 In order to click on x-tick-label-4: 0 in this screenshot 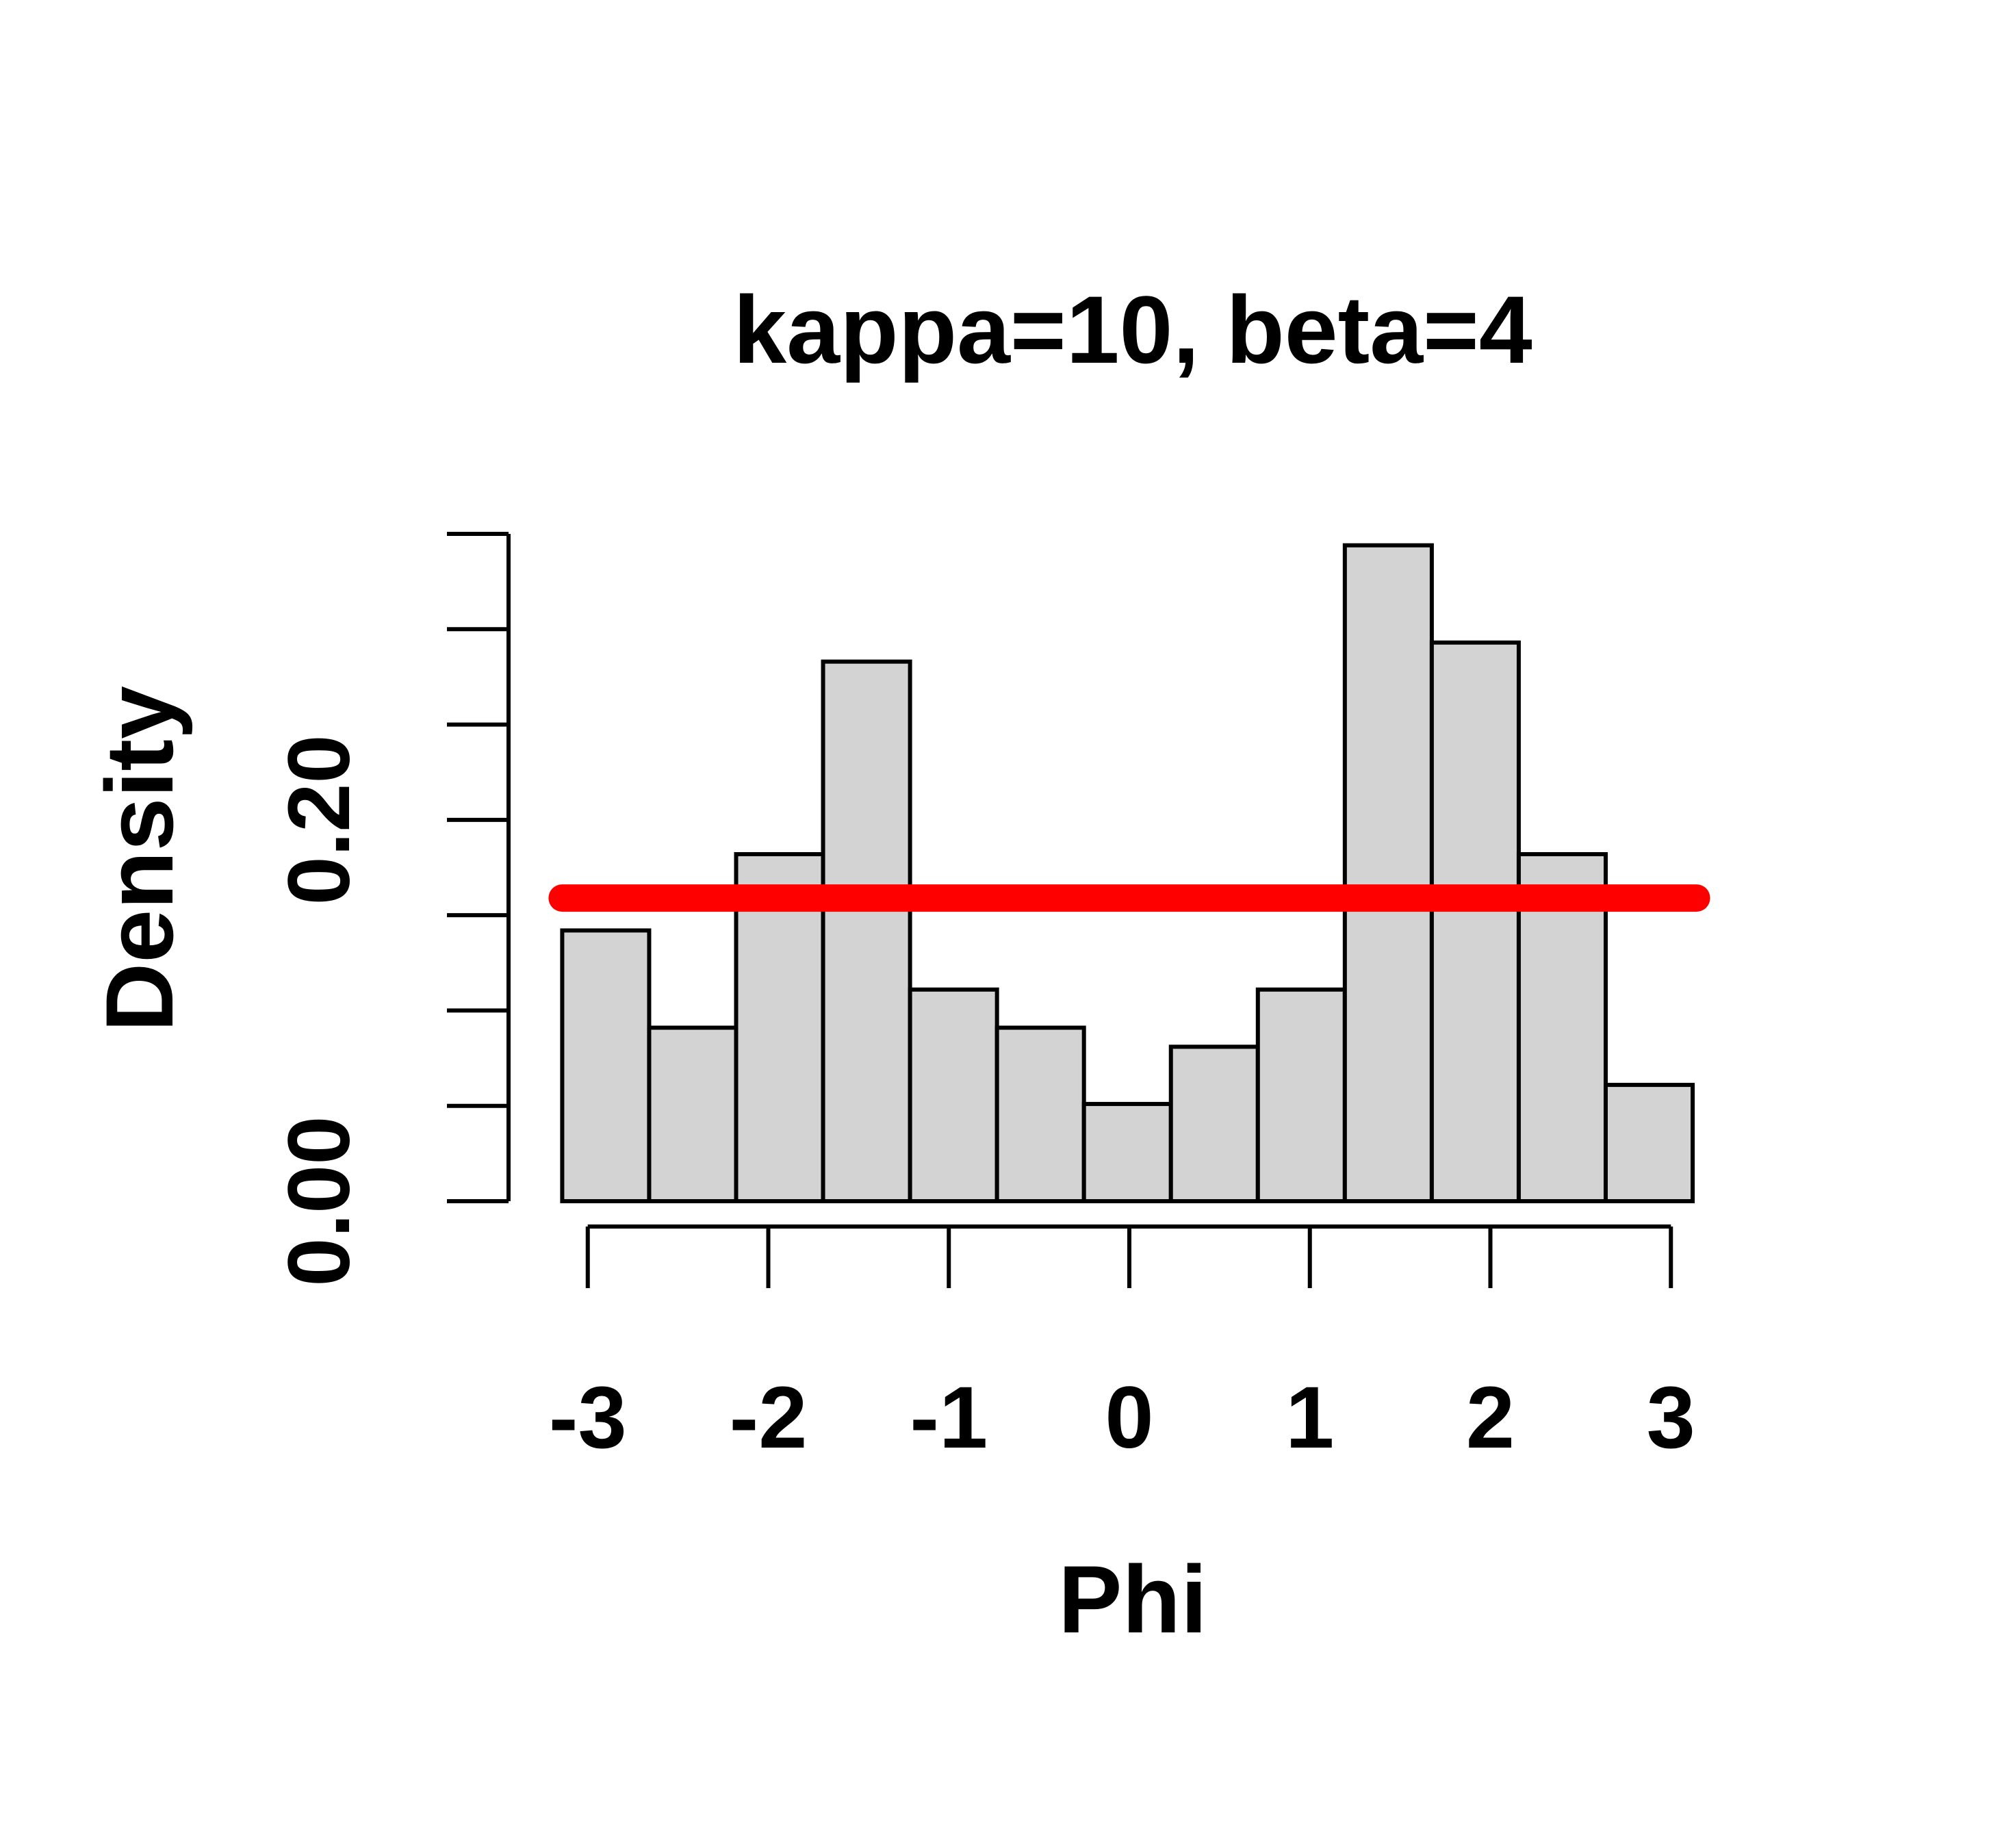, I will do `click(1129, 1418)`.